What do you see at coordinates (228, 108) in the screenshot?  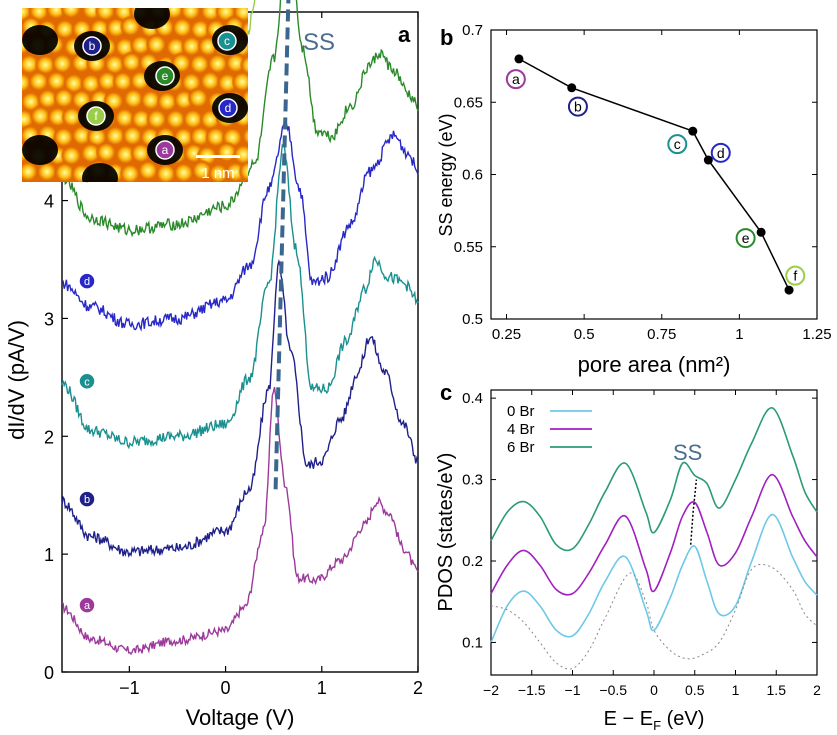 I see `inset-marker-d: d` at bounding box center [228, 108].